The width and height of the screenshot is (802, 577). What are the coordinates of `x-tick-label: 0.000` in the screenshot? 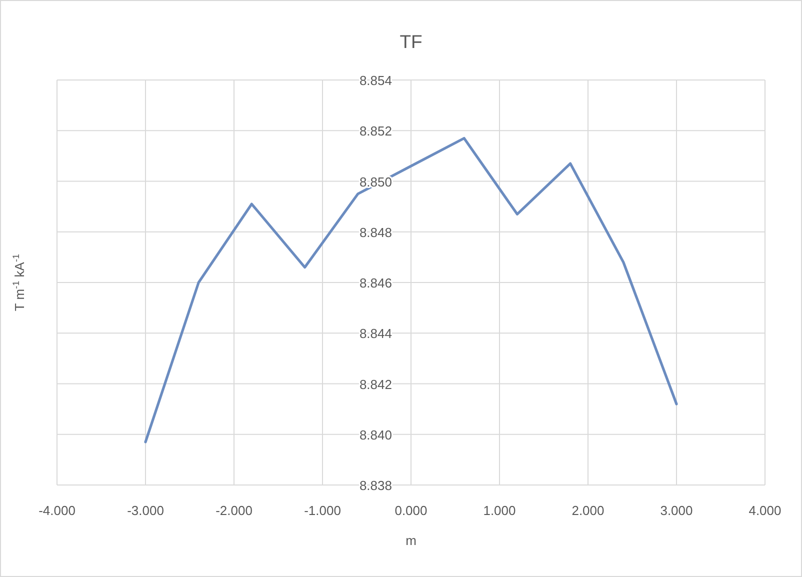 It's located at (411, 510).